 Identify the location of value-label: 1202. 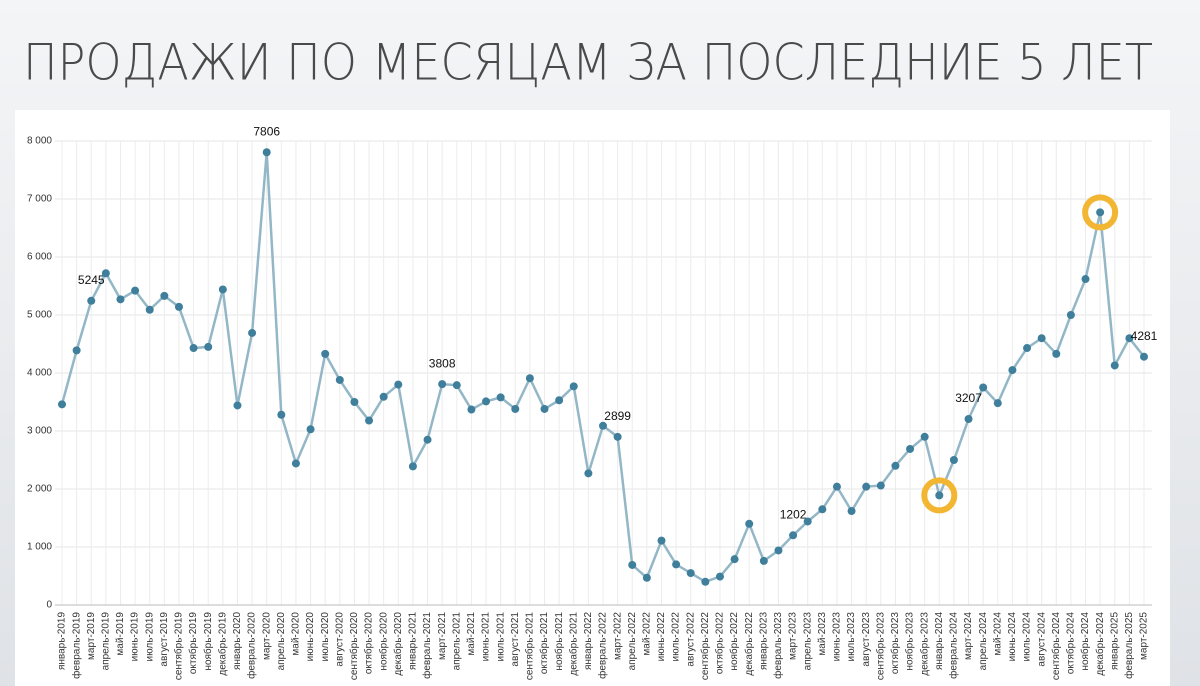
(793, 514).